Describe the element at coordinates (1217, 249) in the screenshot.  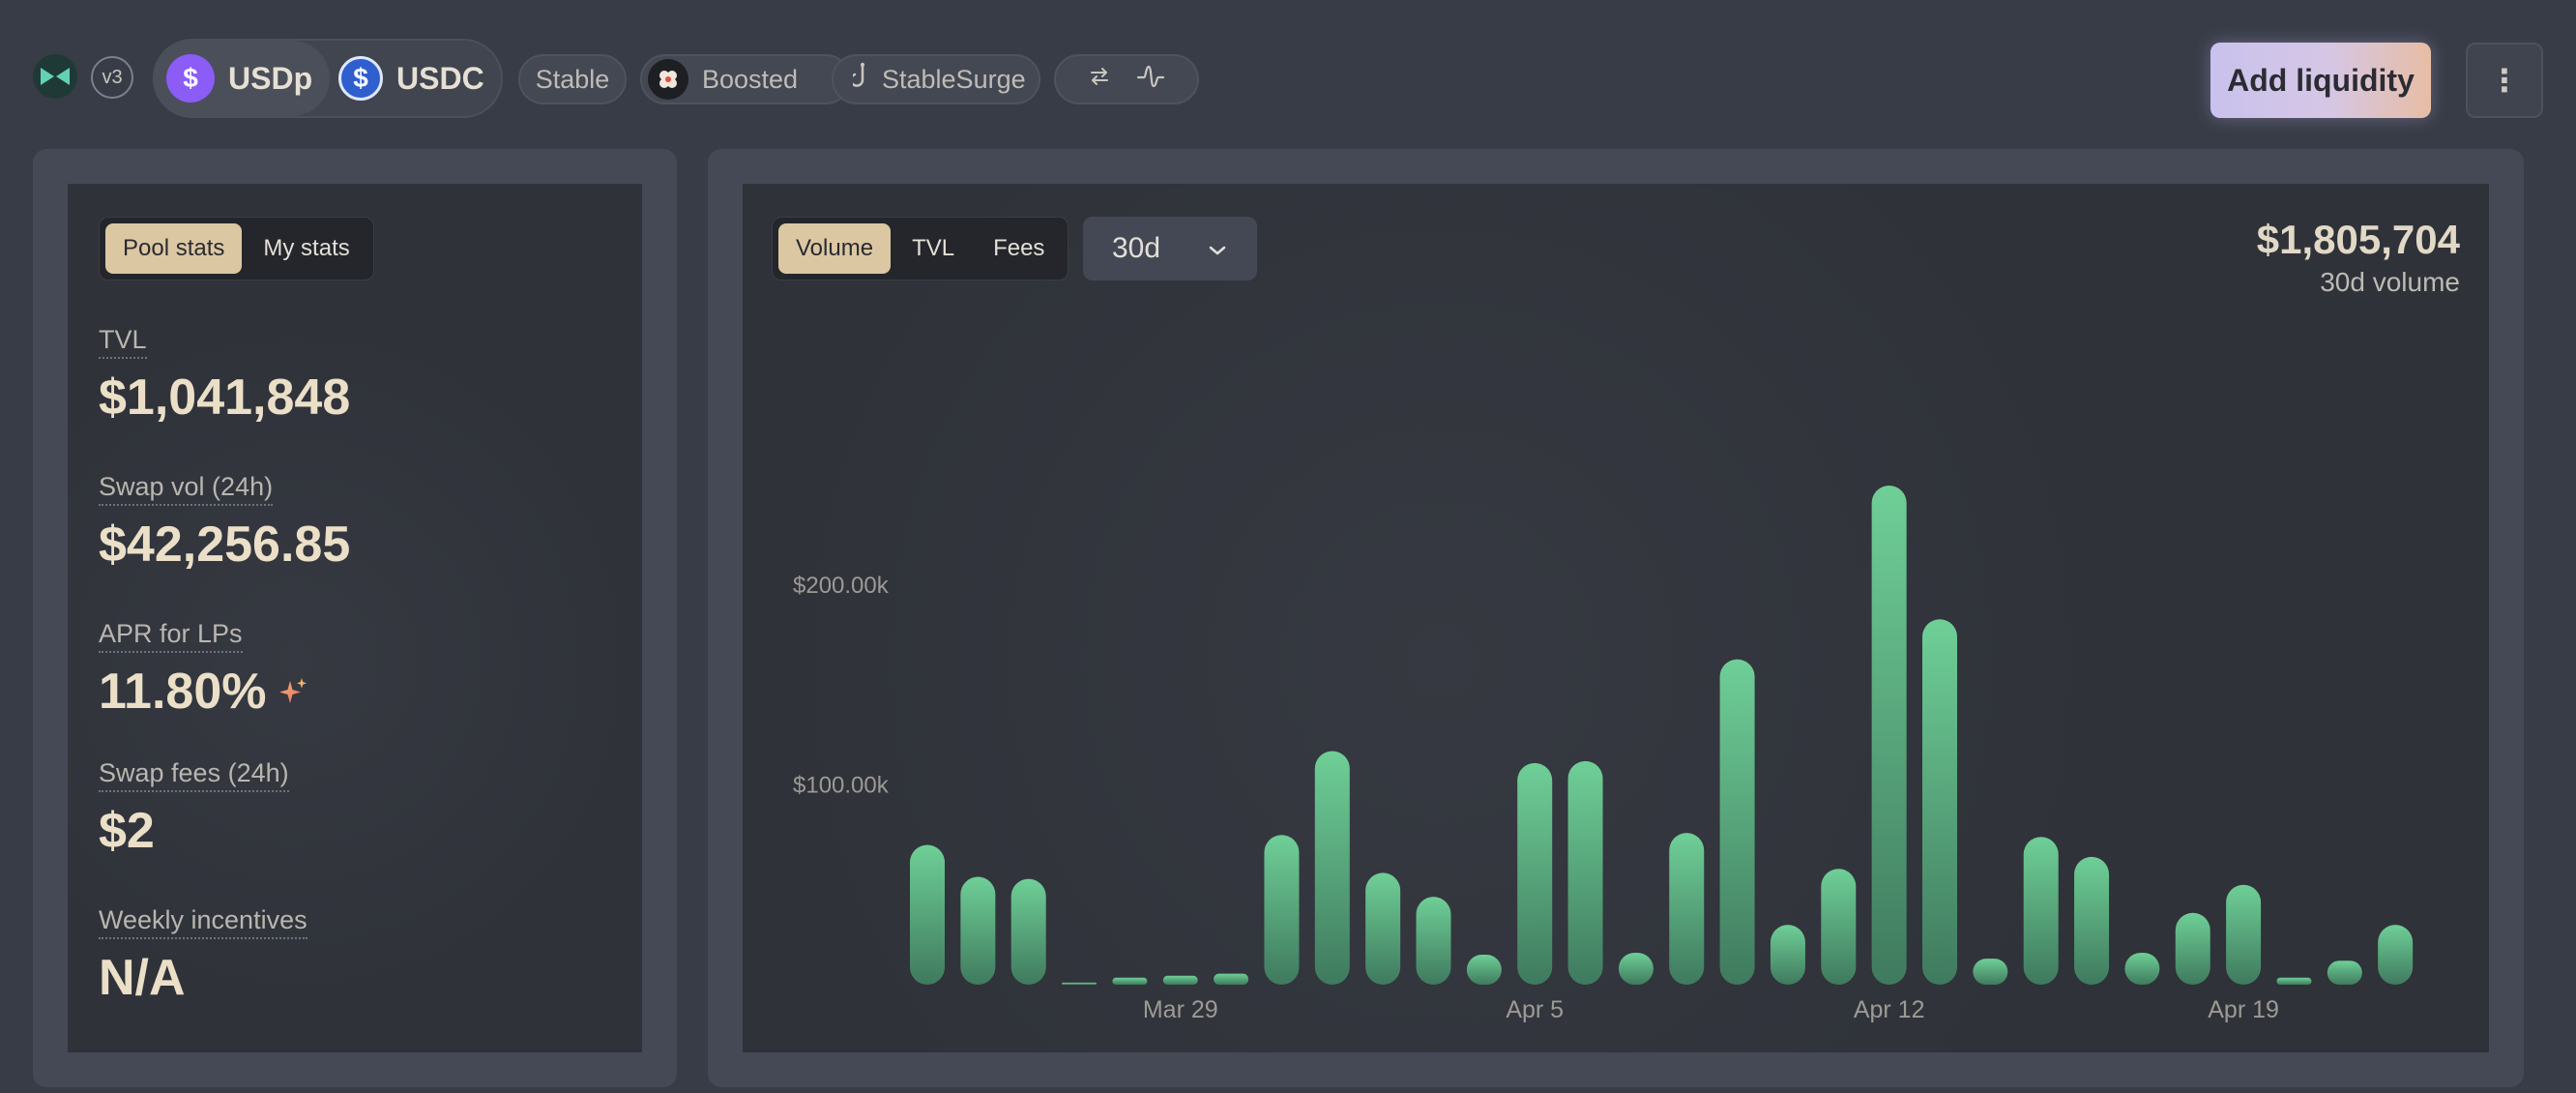
I see `chevron-down-icon` at that location.